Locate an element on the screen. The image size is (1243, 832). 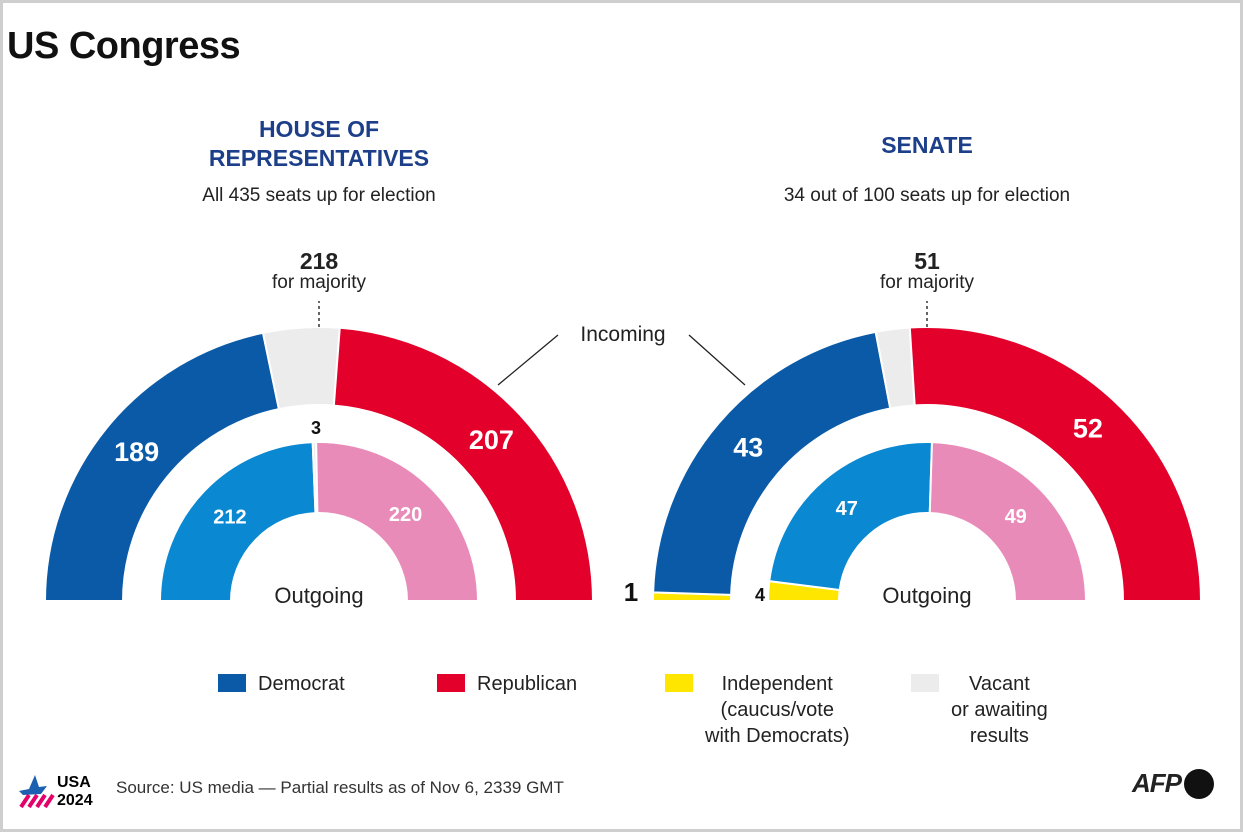
house-majority-value: 218 is located at coordinates (319, 261).